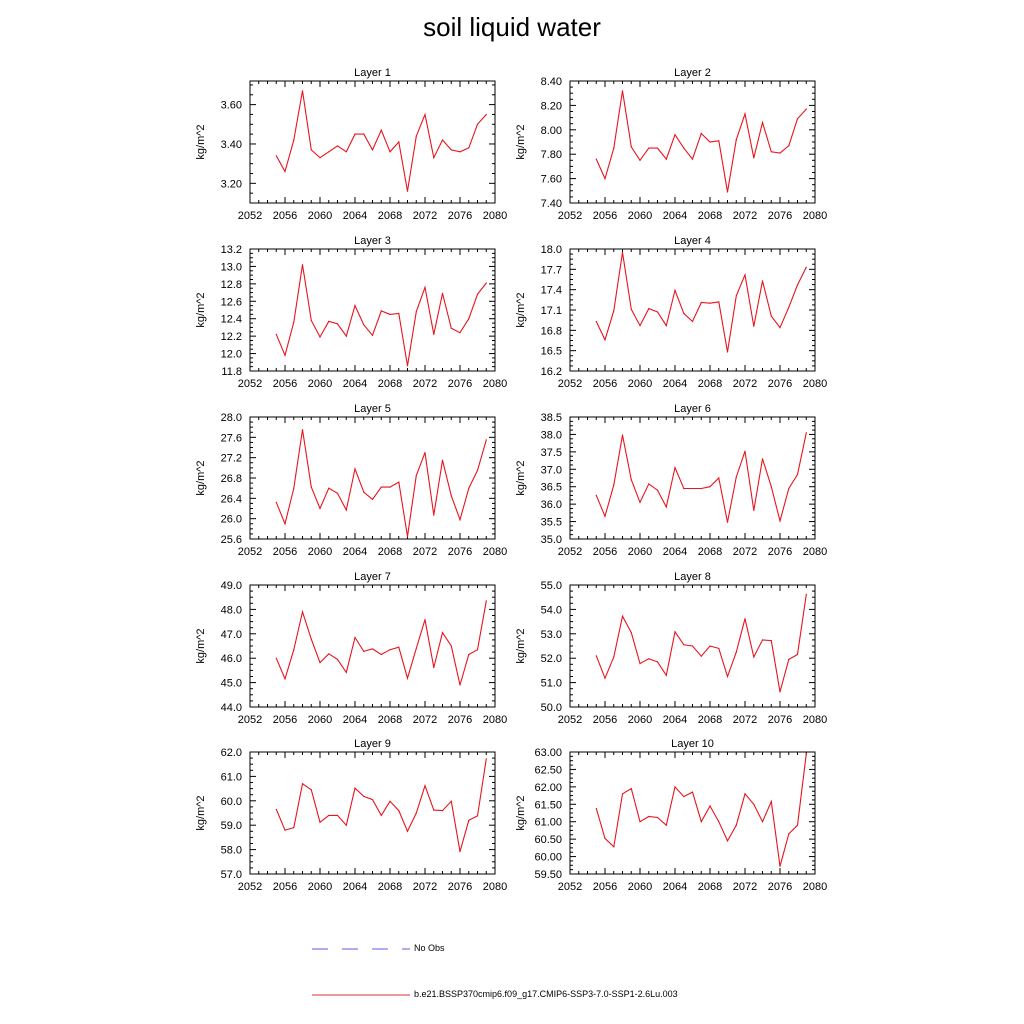  What do you see at coordinates (231, 267) in the screenshot?
I see `y-tick-label: 13.0` at bounding box center [231, 267].